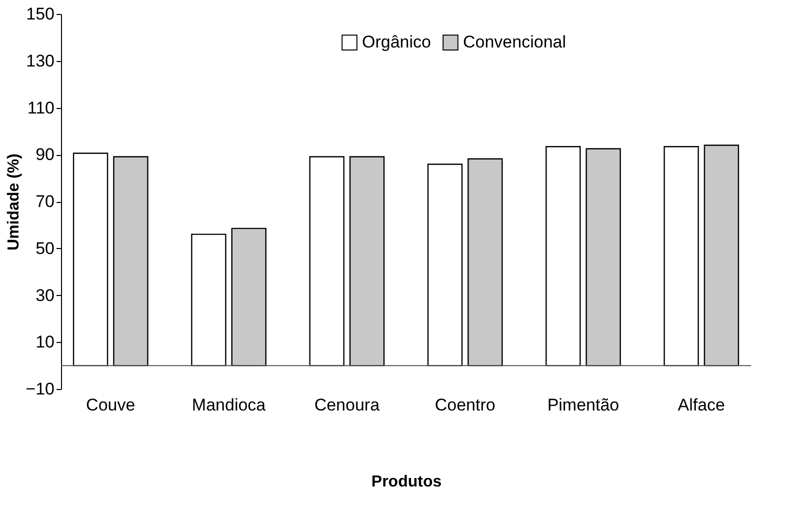 The width and height of the screenshot is (810, 524). Describe the element at coordinates (396, 42) in the screenshot. I see `legend-label: Orgânico` at that location.